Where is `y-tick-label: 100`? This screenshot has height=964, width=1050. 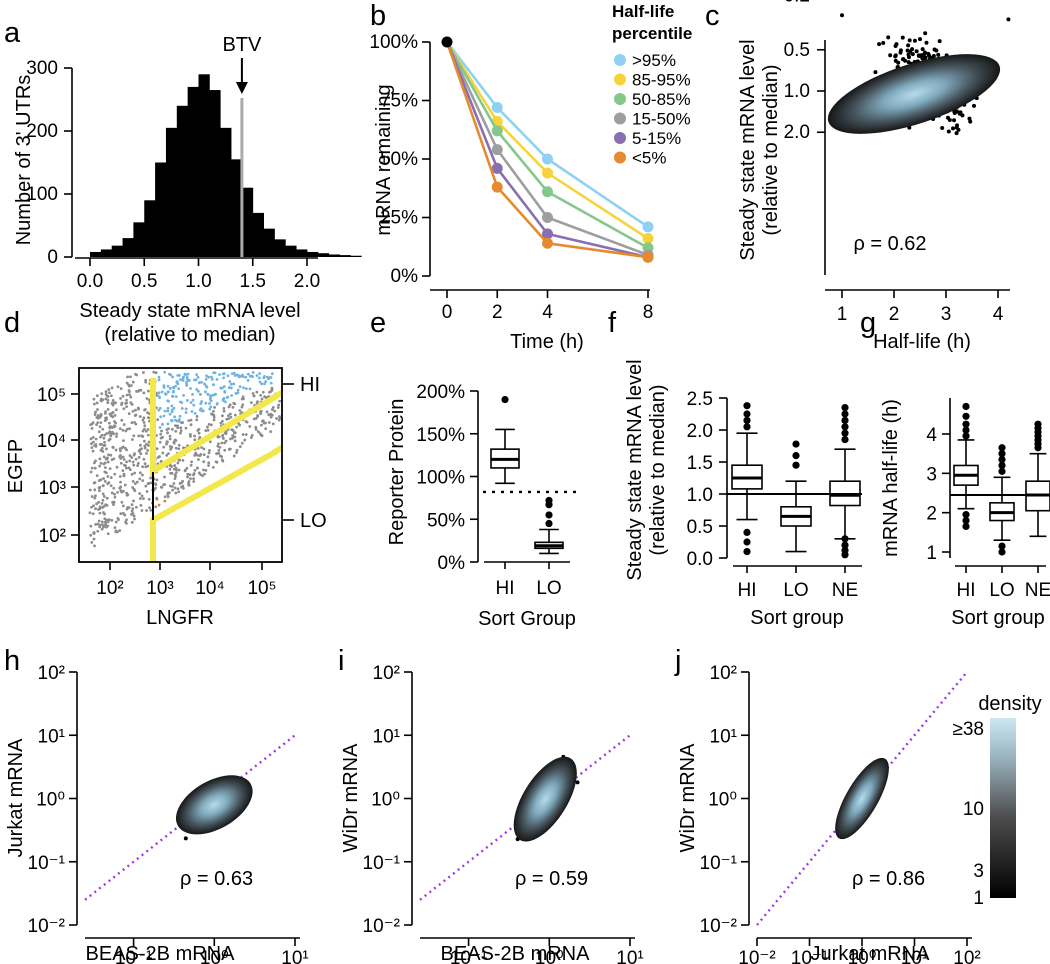 y-tick-label: 100 is located at coordinates (42, 194).